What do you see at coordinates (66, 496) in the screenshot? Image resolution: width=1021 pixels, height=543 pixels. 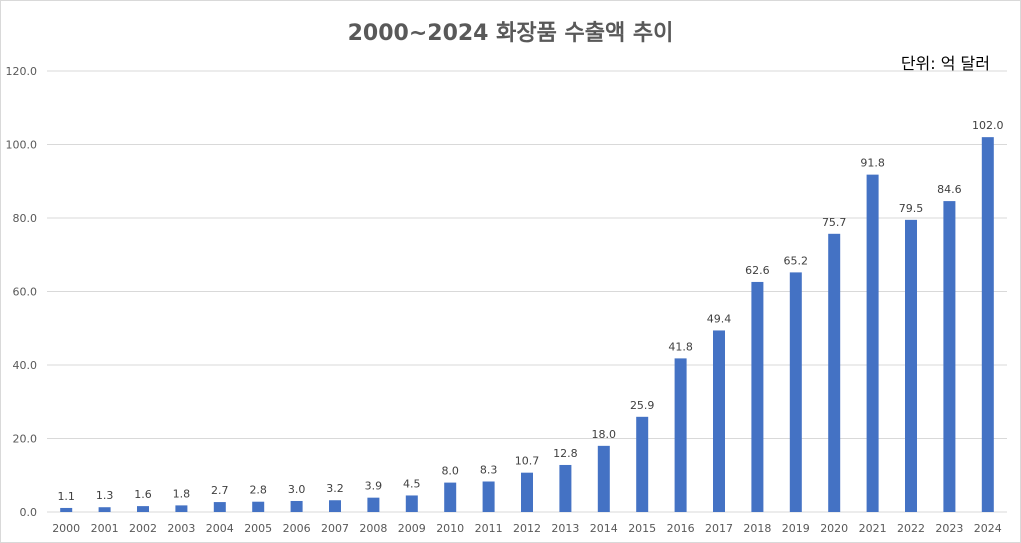 I see `data-label: 1.1` at bounding box center [66, 496].